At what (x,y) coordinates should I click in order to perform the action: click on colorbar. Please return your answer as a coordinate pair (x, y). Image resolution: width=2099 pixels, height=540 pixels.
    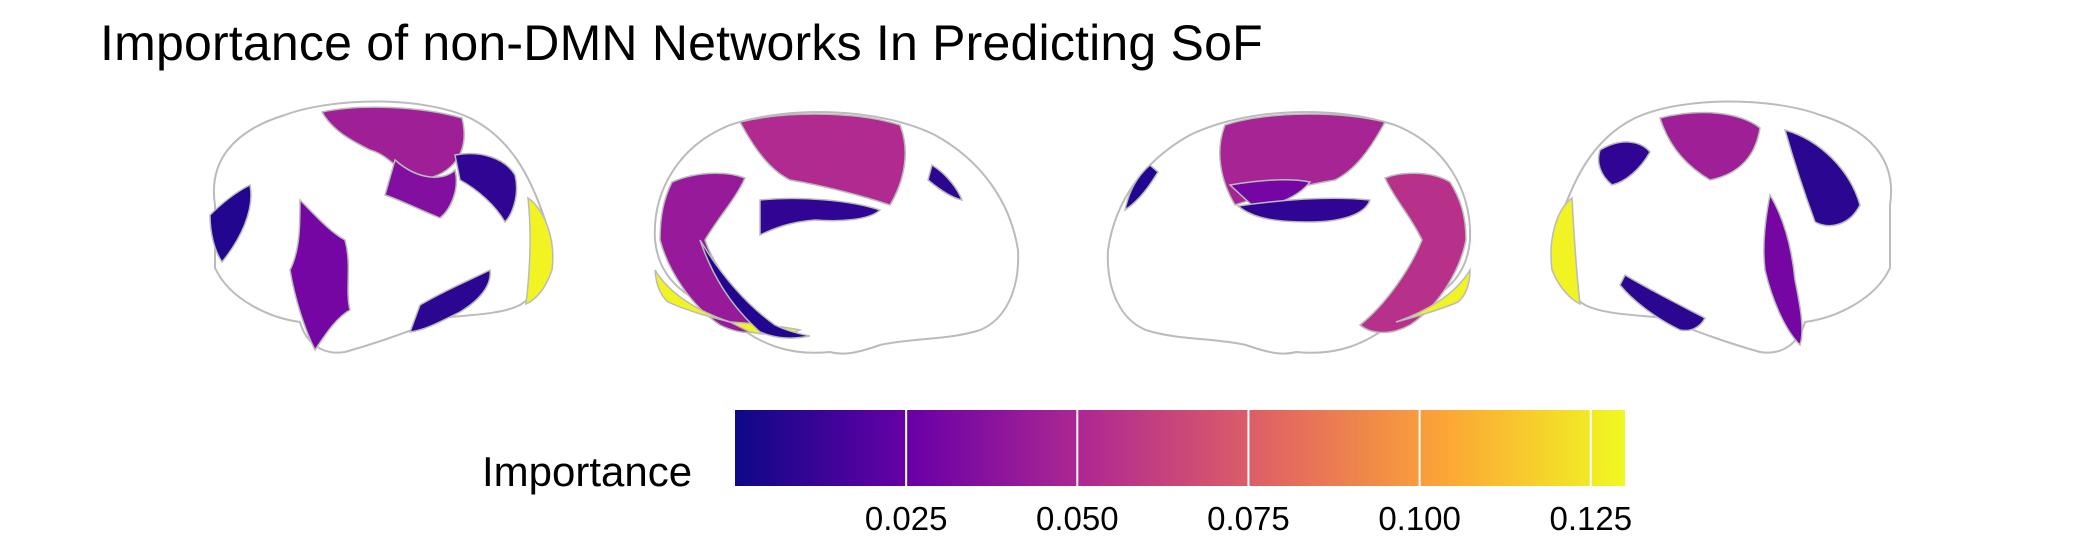
    Looking at the image, I should click on (1180, 448).